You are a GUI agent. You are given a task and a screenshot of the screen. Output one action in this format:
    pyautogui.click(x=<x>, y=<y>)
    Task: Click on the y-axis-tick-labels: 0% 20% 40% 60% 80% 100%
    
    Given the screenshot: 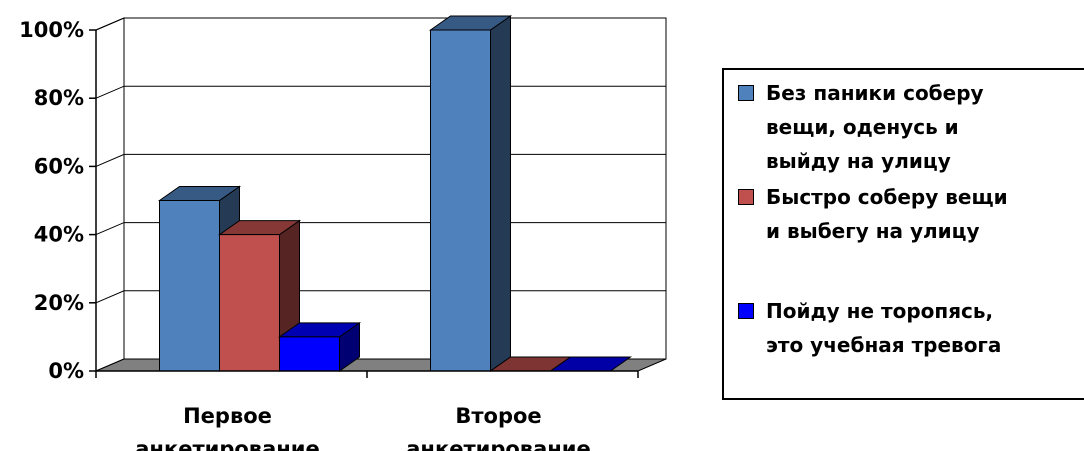 What is the action you would take?
    pyautogui.click(x=51, y=200)
    